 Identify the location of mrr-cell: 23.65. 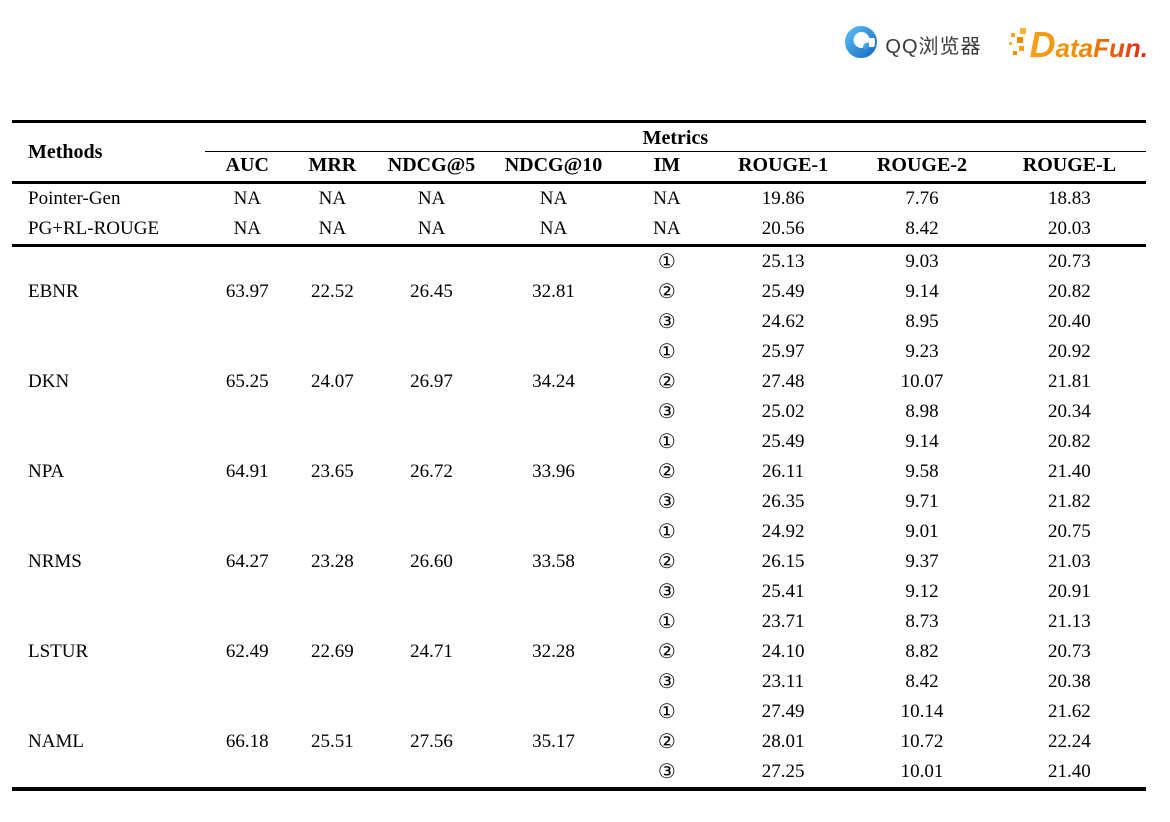
(332, 471).